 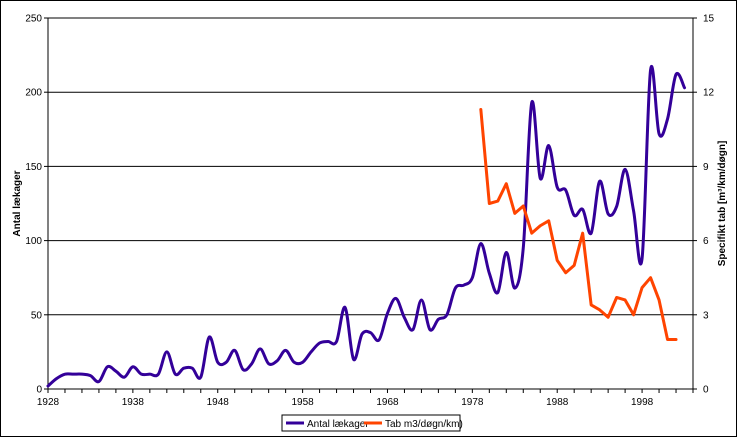 What do you see at coordinates (33, 167) in the screenshot?
I see `y-tick-label: 150` at bounding box center [33, 167].